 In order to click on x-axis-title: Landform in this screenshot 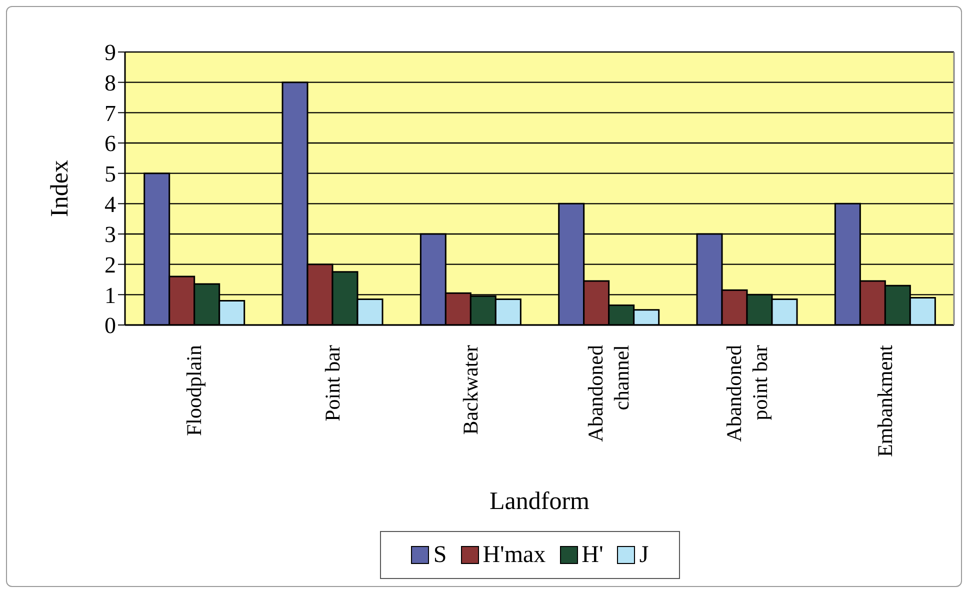, I will do `click(540, 501)`.